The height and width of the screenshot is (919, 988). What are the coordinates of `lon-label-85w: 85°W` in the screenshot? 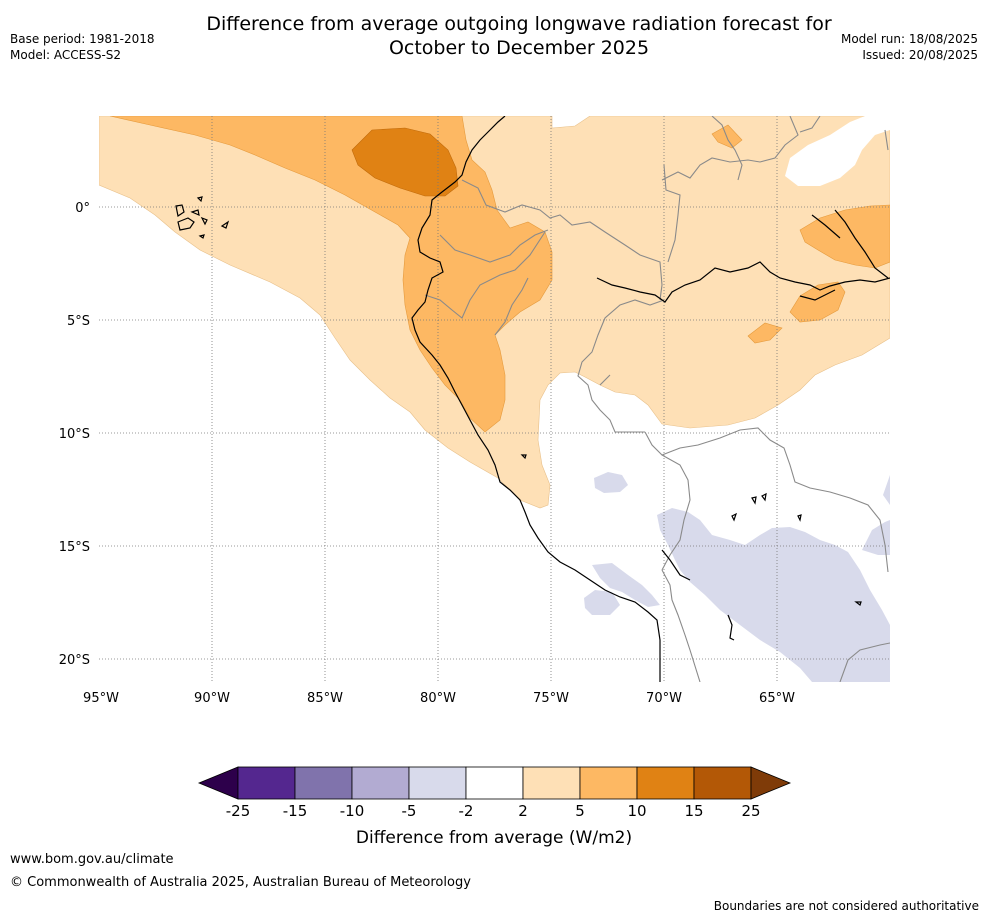 It's located at (325, 698).